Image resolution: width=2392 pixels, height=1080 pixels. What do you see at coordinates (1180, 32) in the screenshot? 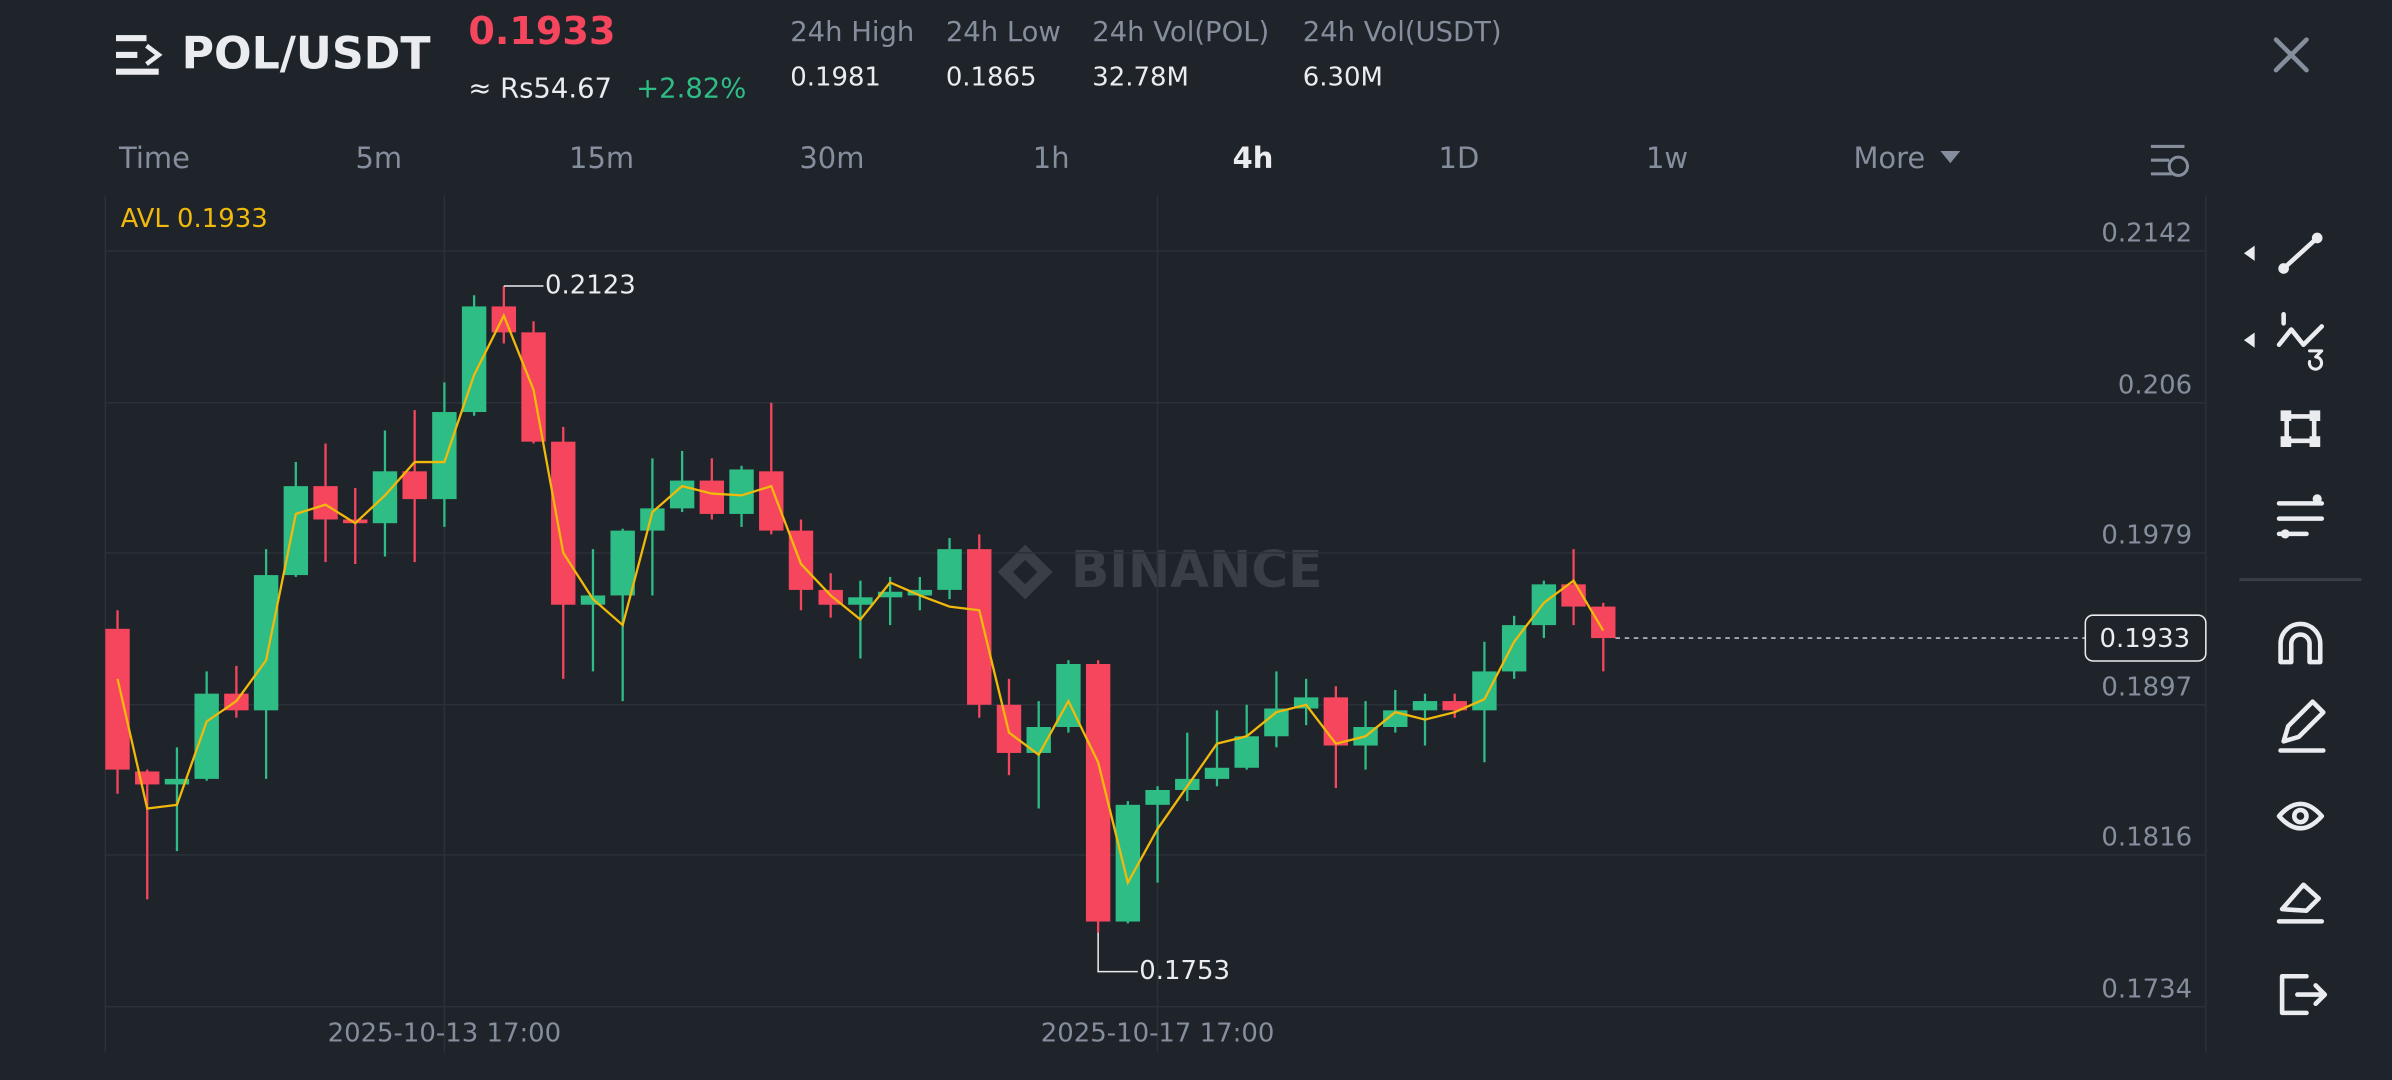
I see `stat-label: 24h Vol(POL)` at bounding box center [1180, 32].